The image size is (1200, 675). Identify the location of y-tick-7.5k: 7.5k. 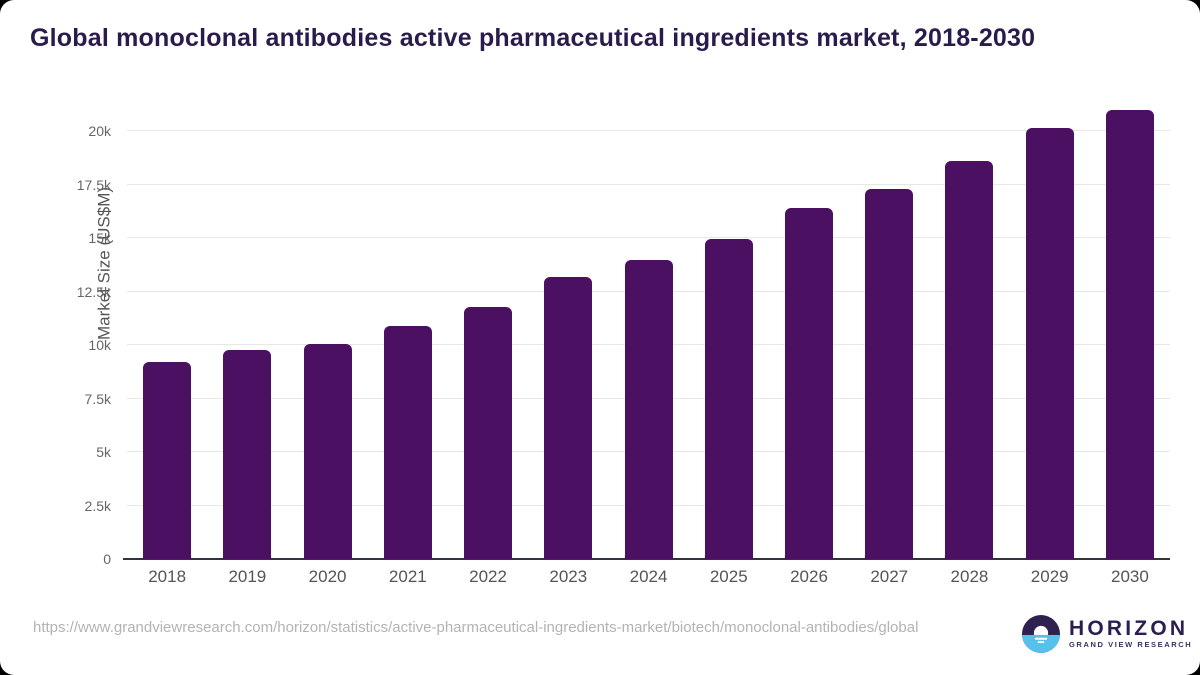
(97, 398).